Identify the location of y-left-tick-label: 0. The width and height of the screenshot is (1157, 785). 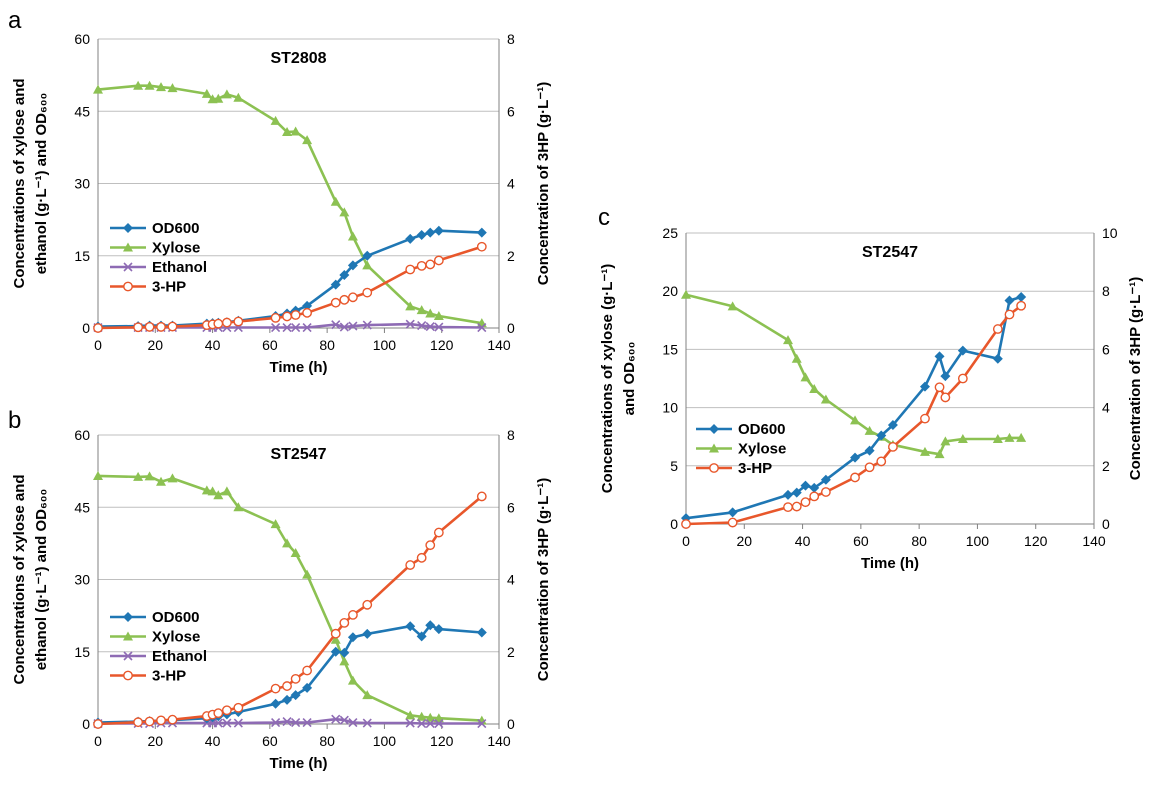
(86, 724).